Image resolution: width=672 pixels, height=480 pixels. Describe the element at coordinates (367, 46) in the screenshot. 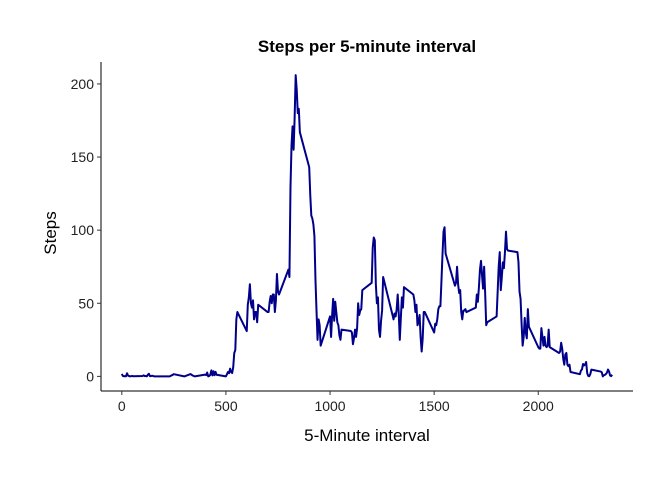

I see `chart-title: Steps per 5-minute interval` at that location.